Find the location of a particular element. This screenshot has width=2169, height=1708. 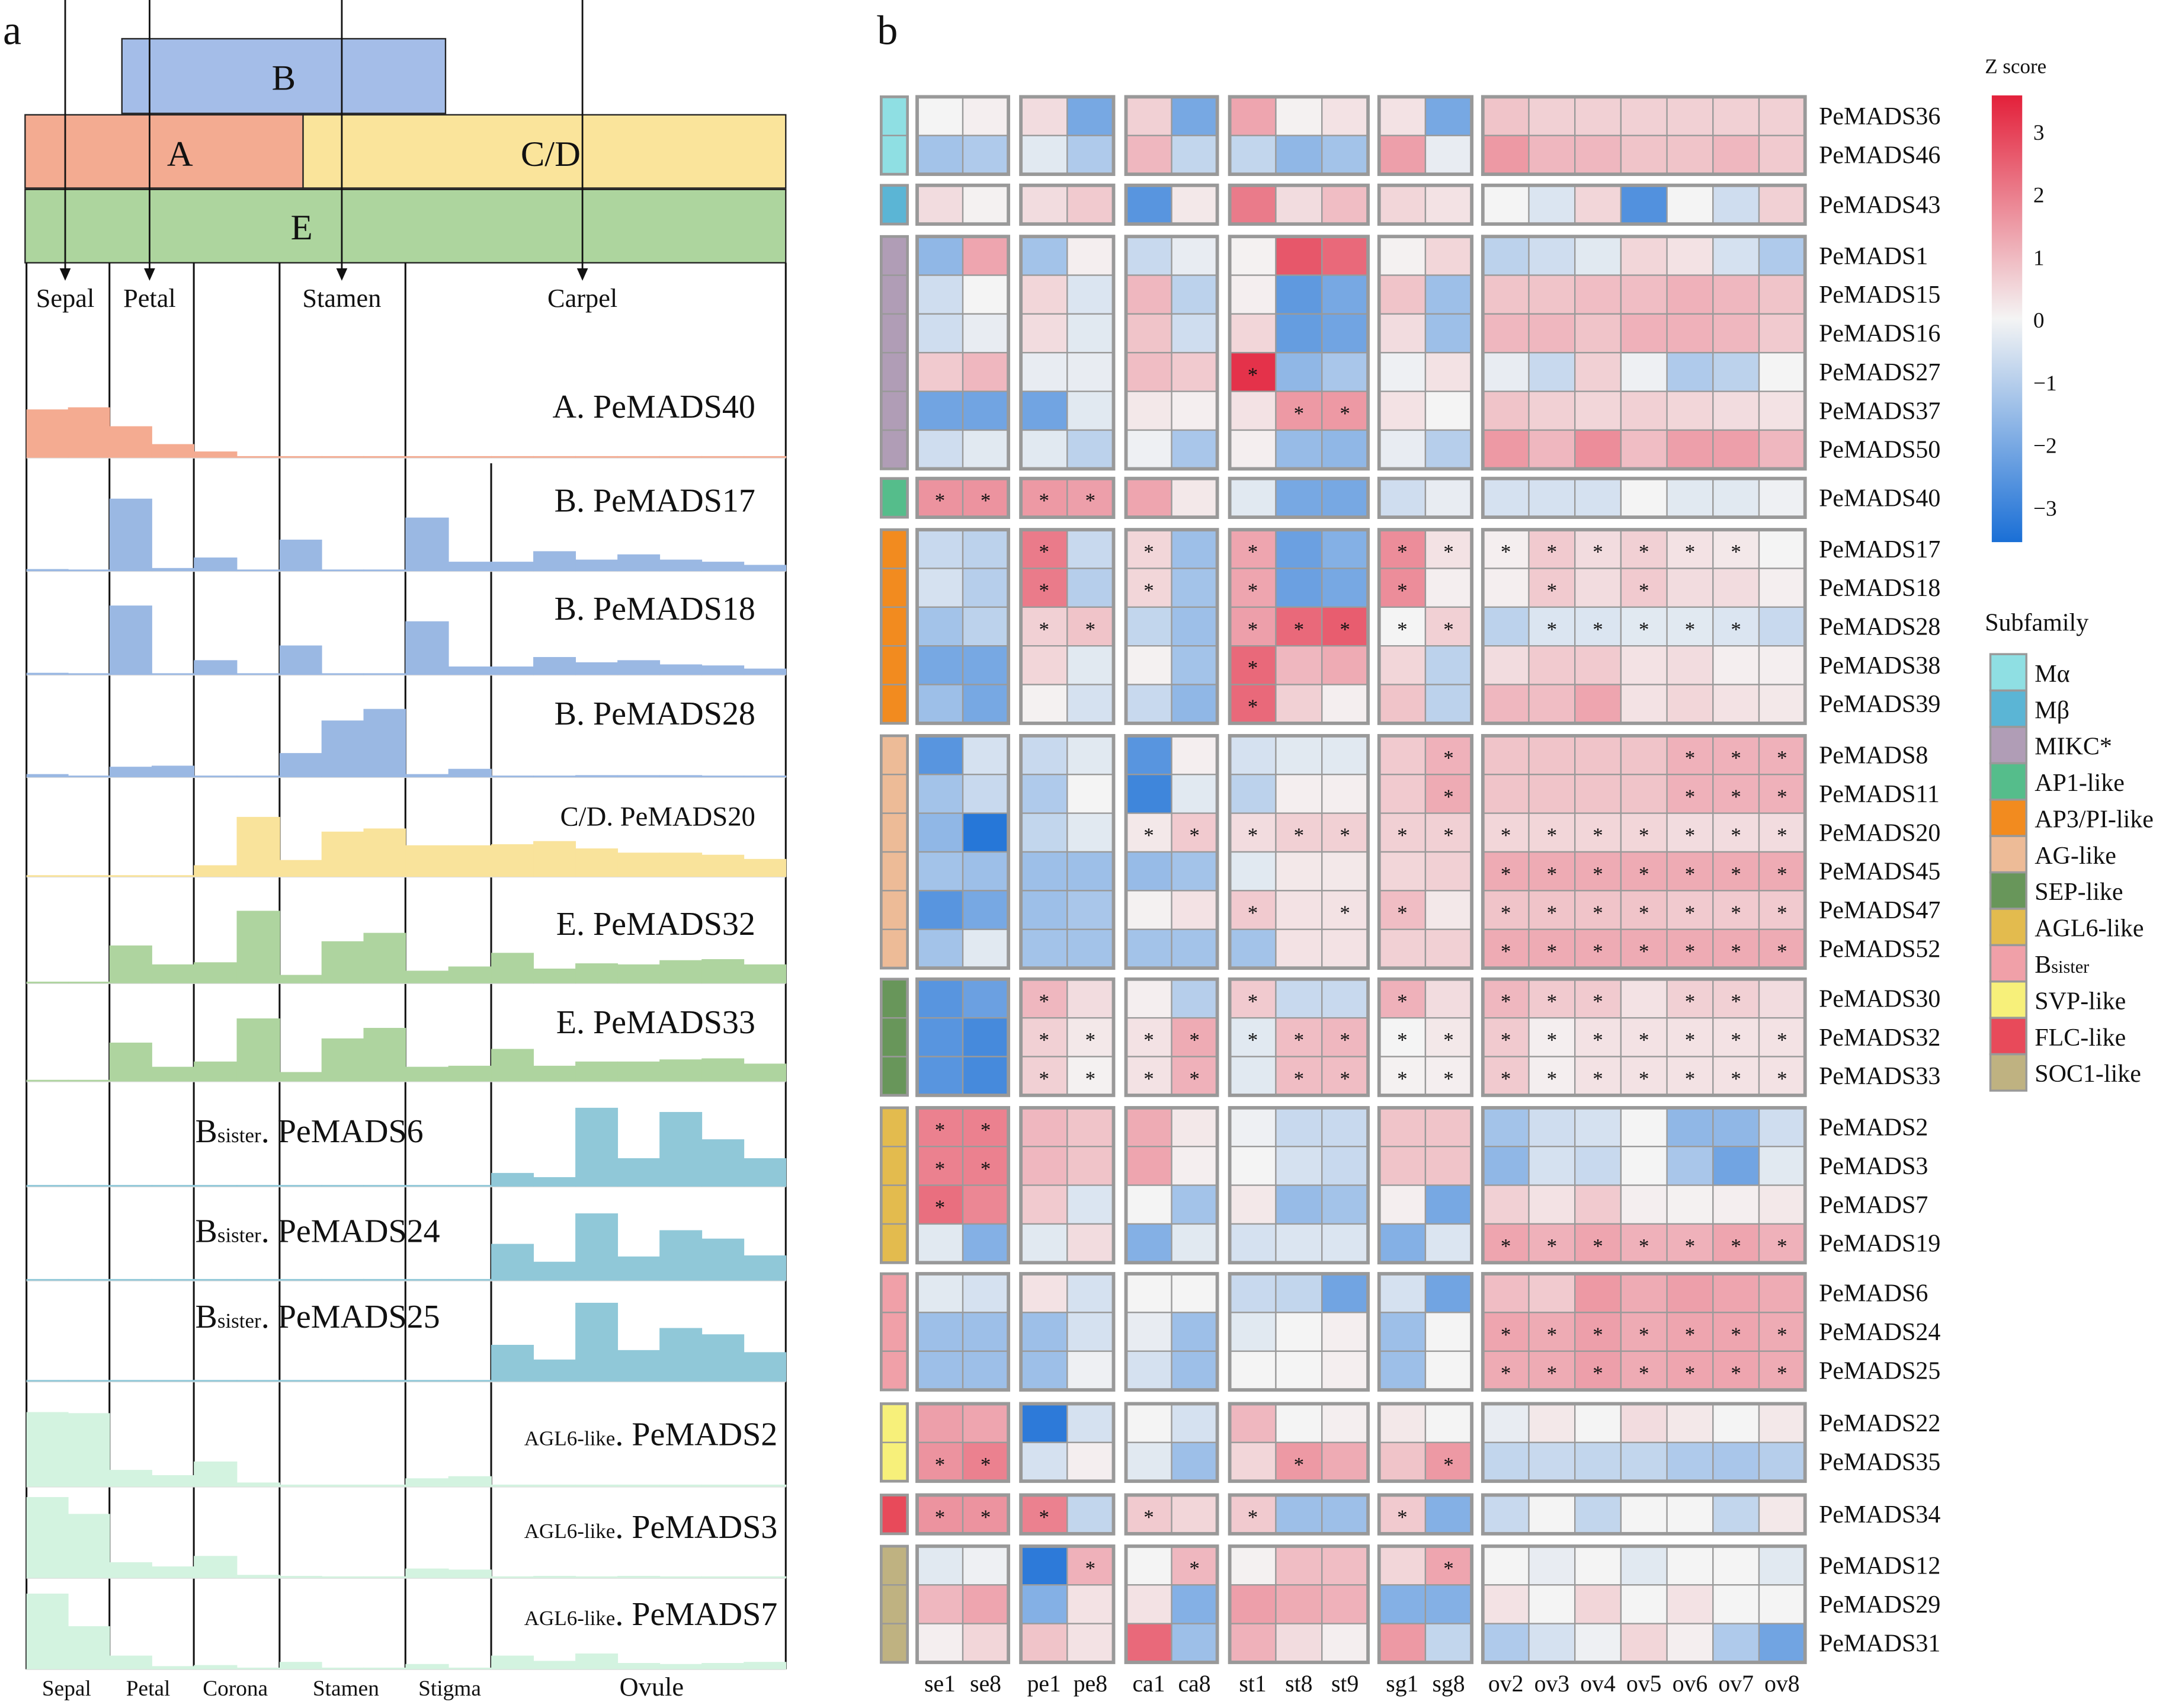

gene-row-label: PeMADS46 is located at coordinates (1879, 155).